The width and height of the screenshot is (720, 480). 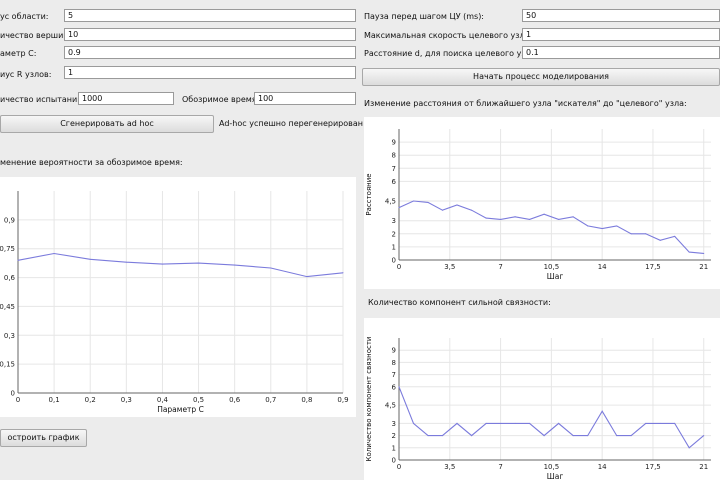 What do you see at coordinates (221, 99) in the screenshot?
I see `time-label: Обозримое время:` at bounding box center [221, 99].